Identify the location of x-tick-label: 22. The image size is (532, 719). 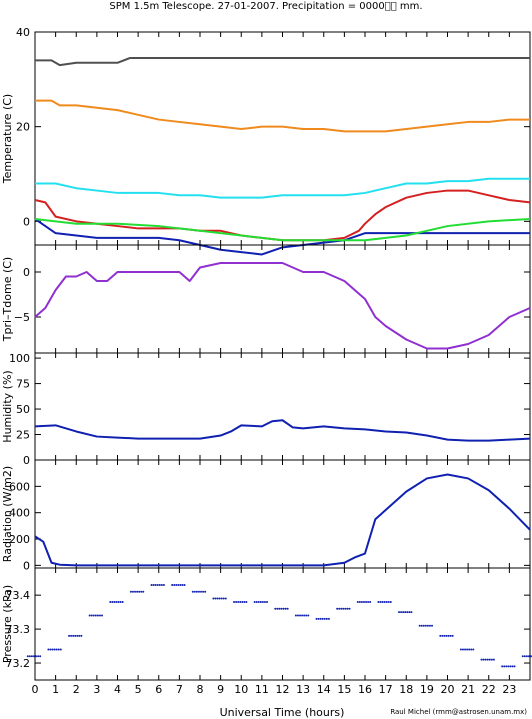
(489, 689).